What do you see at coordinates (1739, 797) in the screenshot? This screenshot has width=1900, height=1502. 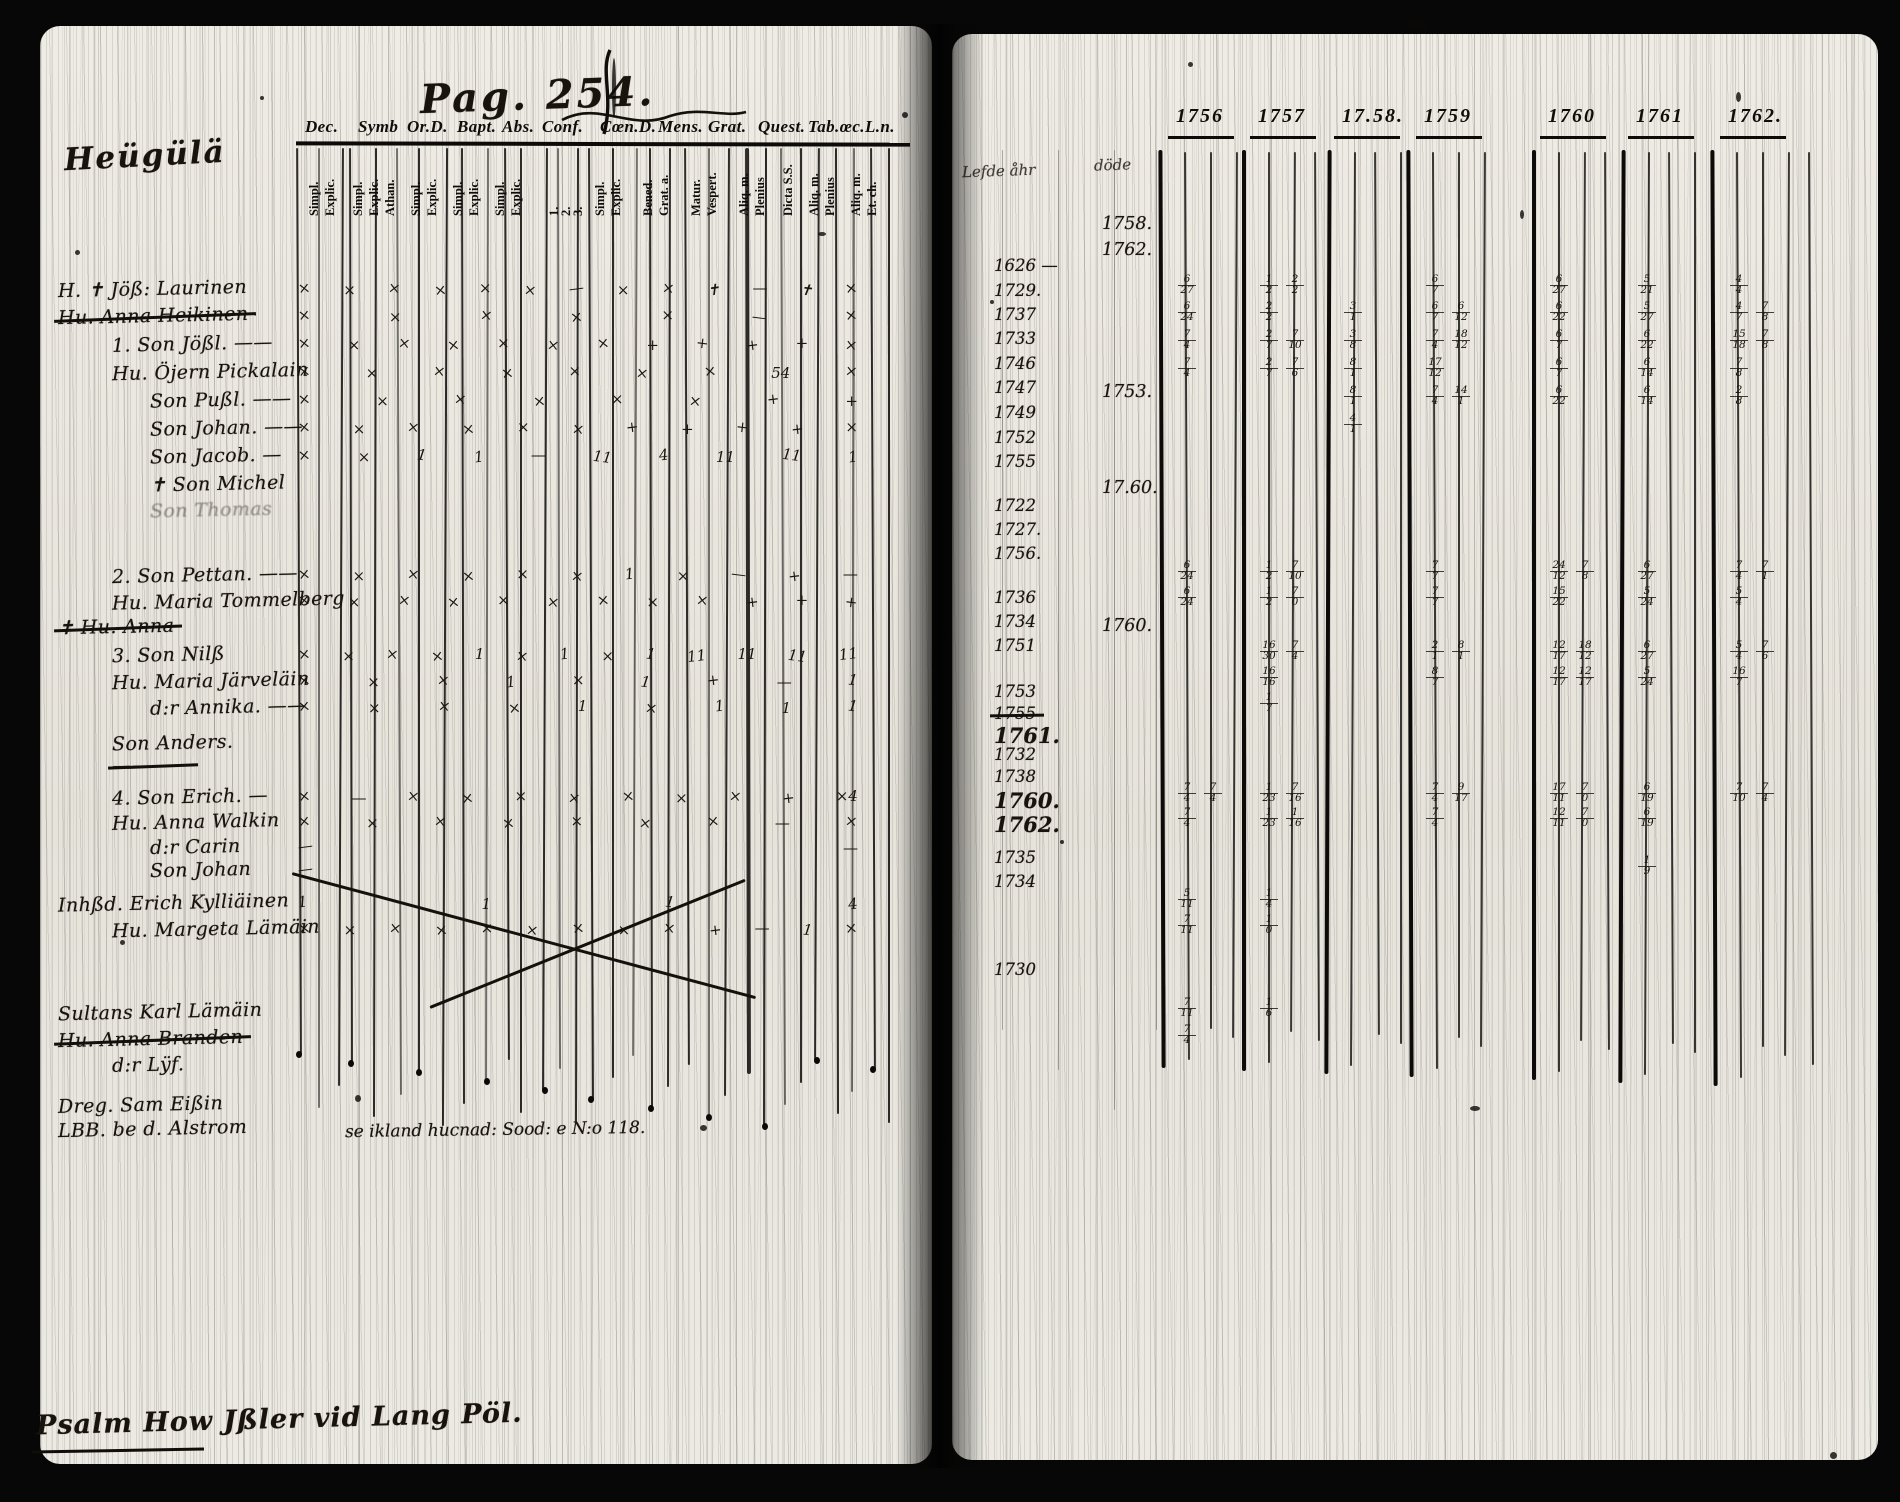 I see `date-fraction-part: 10` at bounding box center [1739, 797].